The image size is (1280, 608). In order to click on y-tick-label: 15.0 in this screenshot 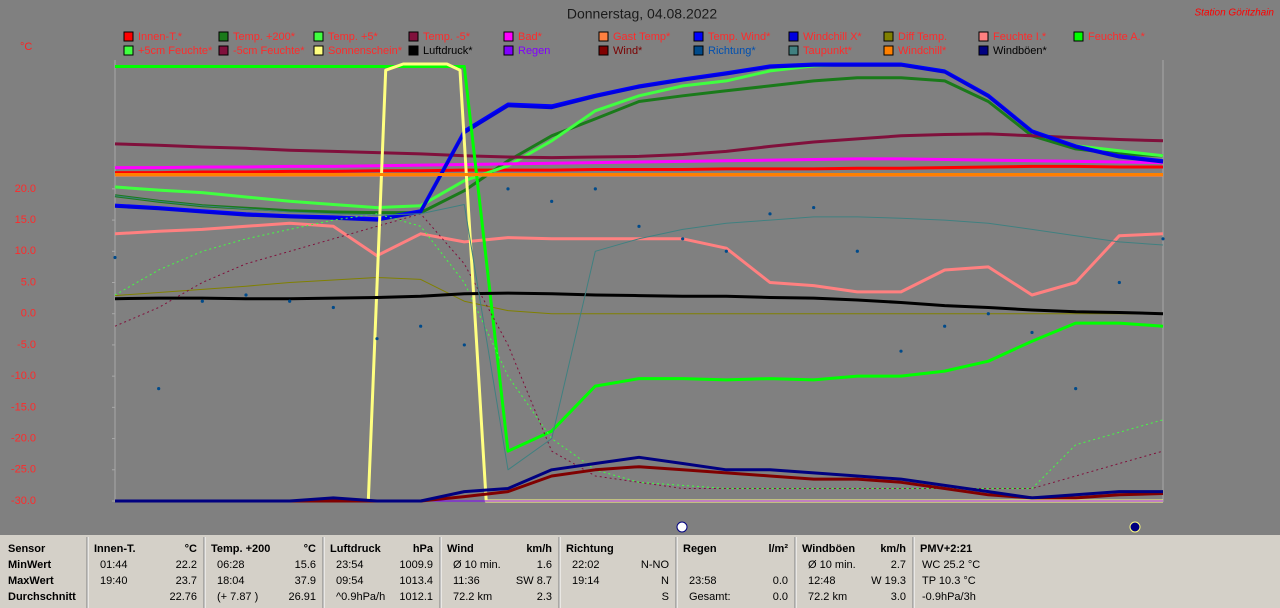, I will do `click(25, 220)`.